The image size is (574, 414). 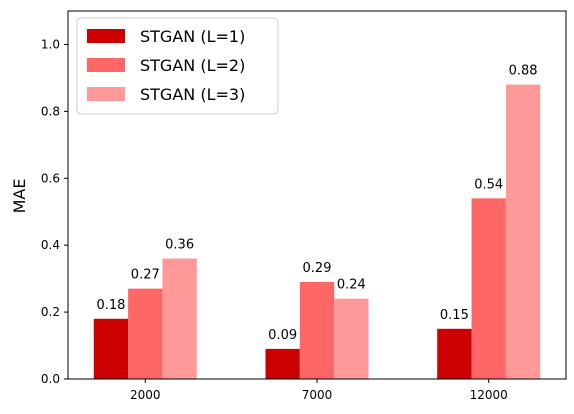 I want to click on bar-series2-2000, so click(x=145, y=333).